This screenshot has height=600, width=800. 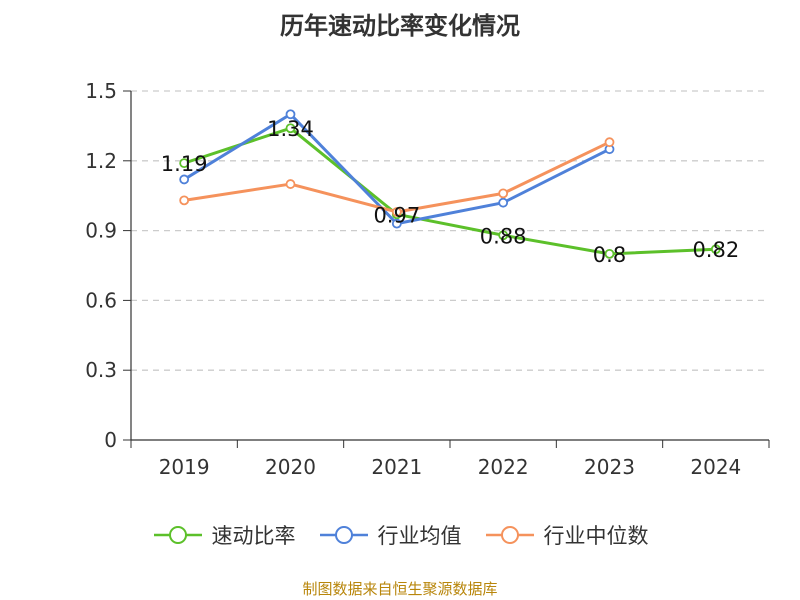 I want to click on legend-item-industry-mean: 行业均值, so click(x=390, y=535).